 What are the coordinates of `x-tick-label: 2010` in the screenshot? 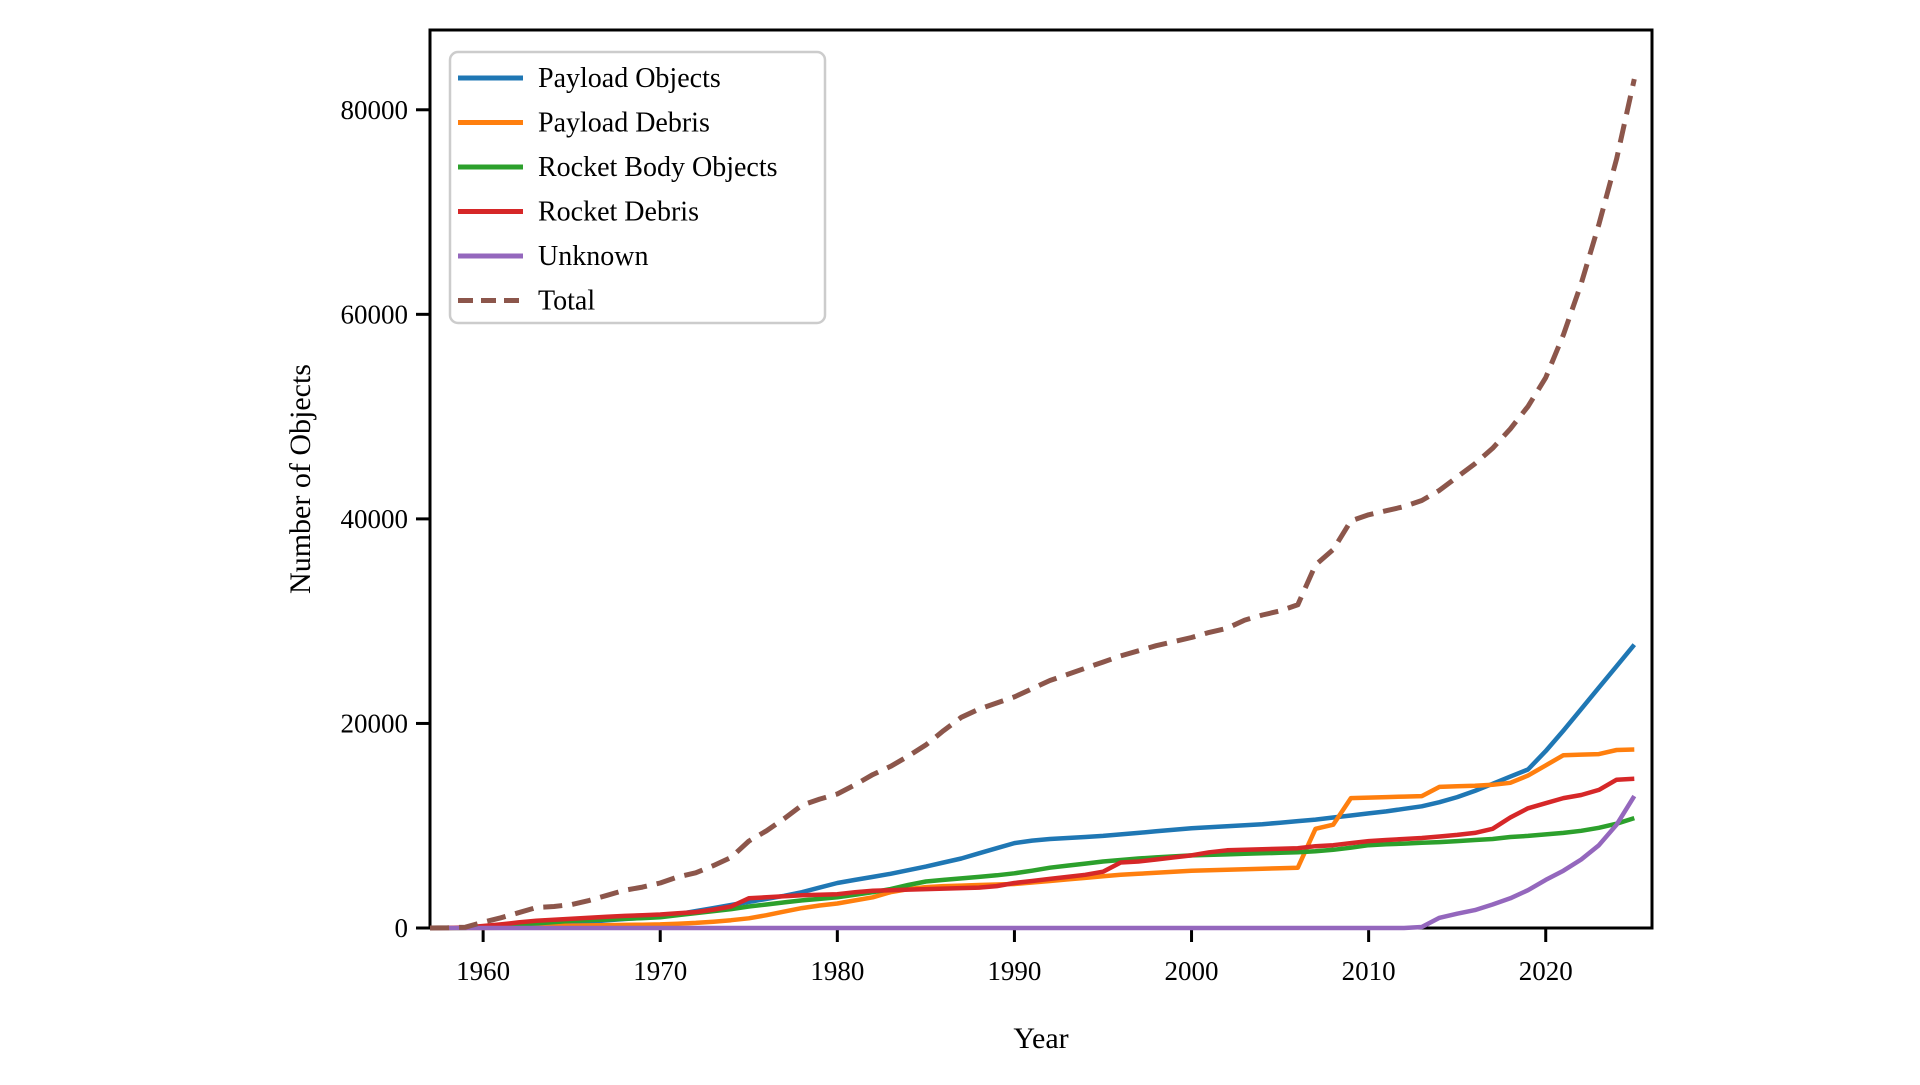 It's located at (1369, 971).